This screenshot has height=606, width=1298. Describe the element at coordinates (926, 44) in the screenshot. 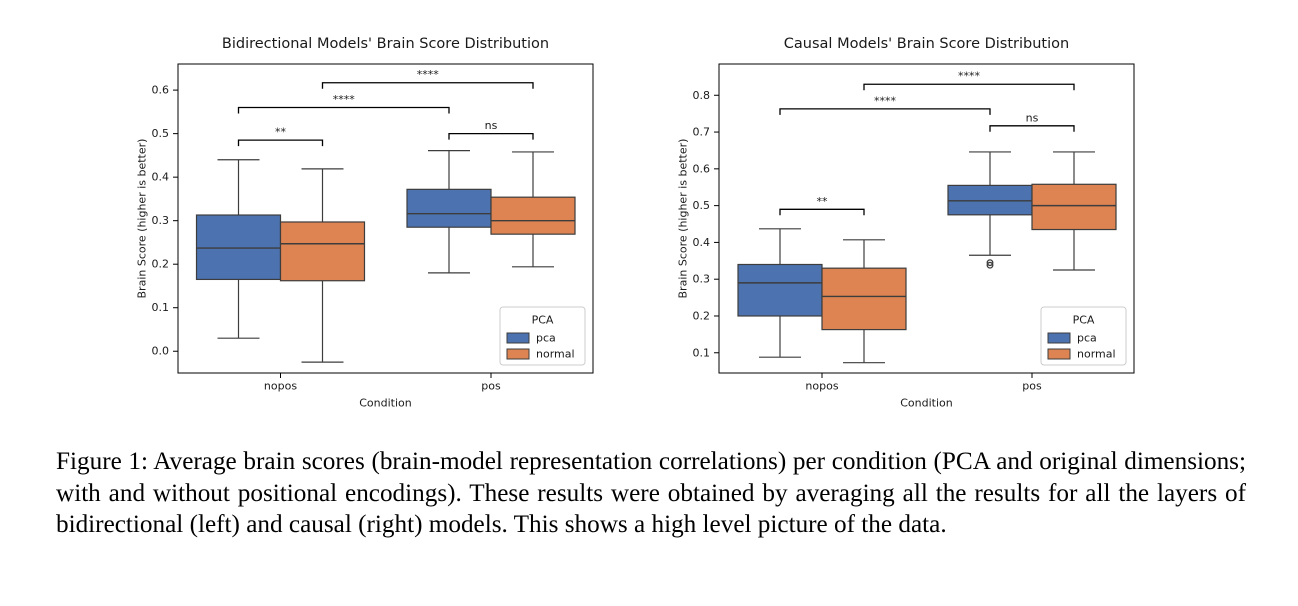

I see `chart-title: Causal Models' Brain Score Distribution` at that location.